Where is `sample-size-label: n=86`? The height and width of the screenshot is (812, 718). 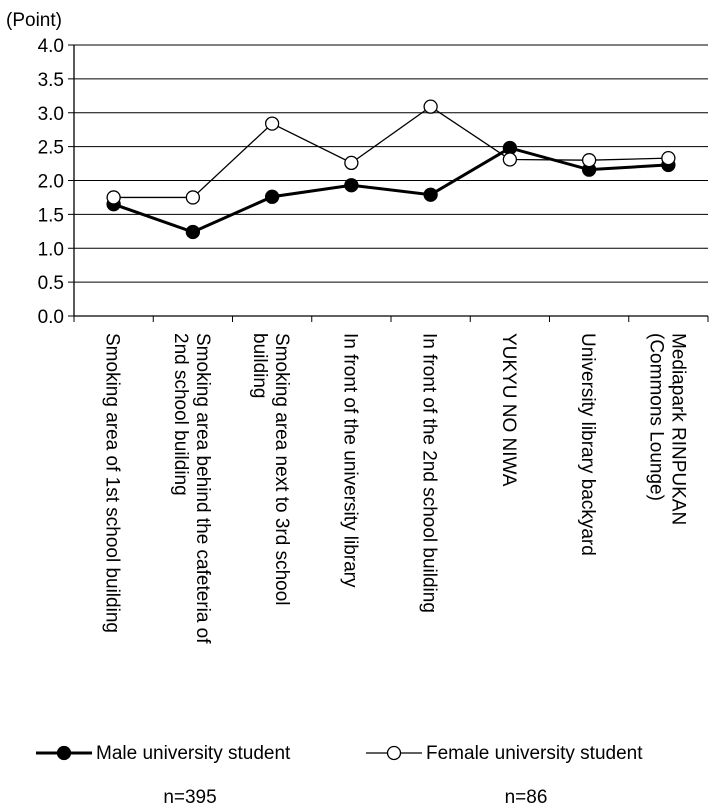
sample-size-label: n=86 is located at coordinates (526, 797).